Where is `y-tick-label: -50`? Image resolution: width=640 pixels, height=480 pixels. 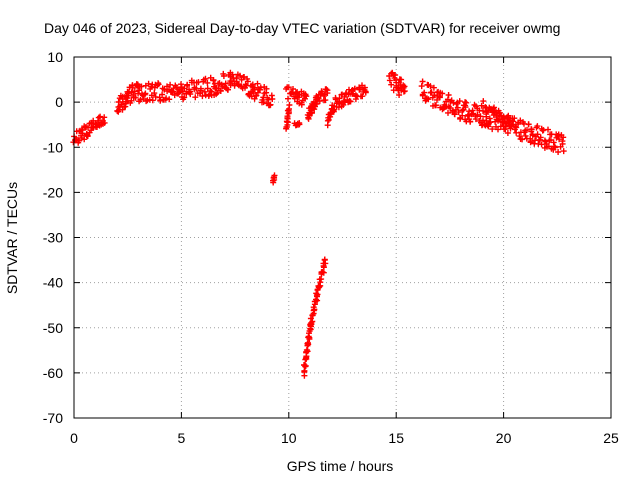
y-tick-label: -50 is located at coordinates (53, 328).